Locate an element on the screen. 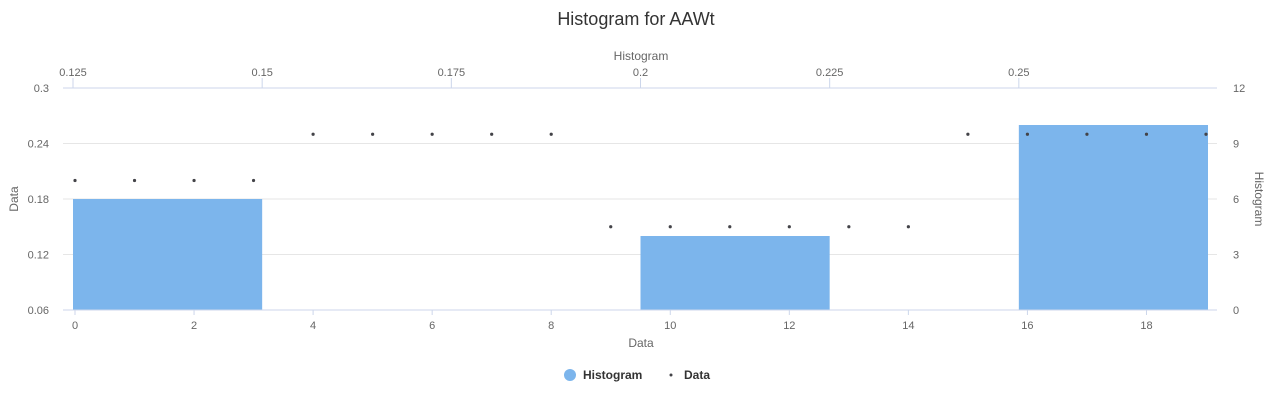 Image resolution: width=1272 pixels, height=418 pixels. legend-data-marker is located at coordinates (671, 375).